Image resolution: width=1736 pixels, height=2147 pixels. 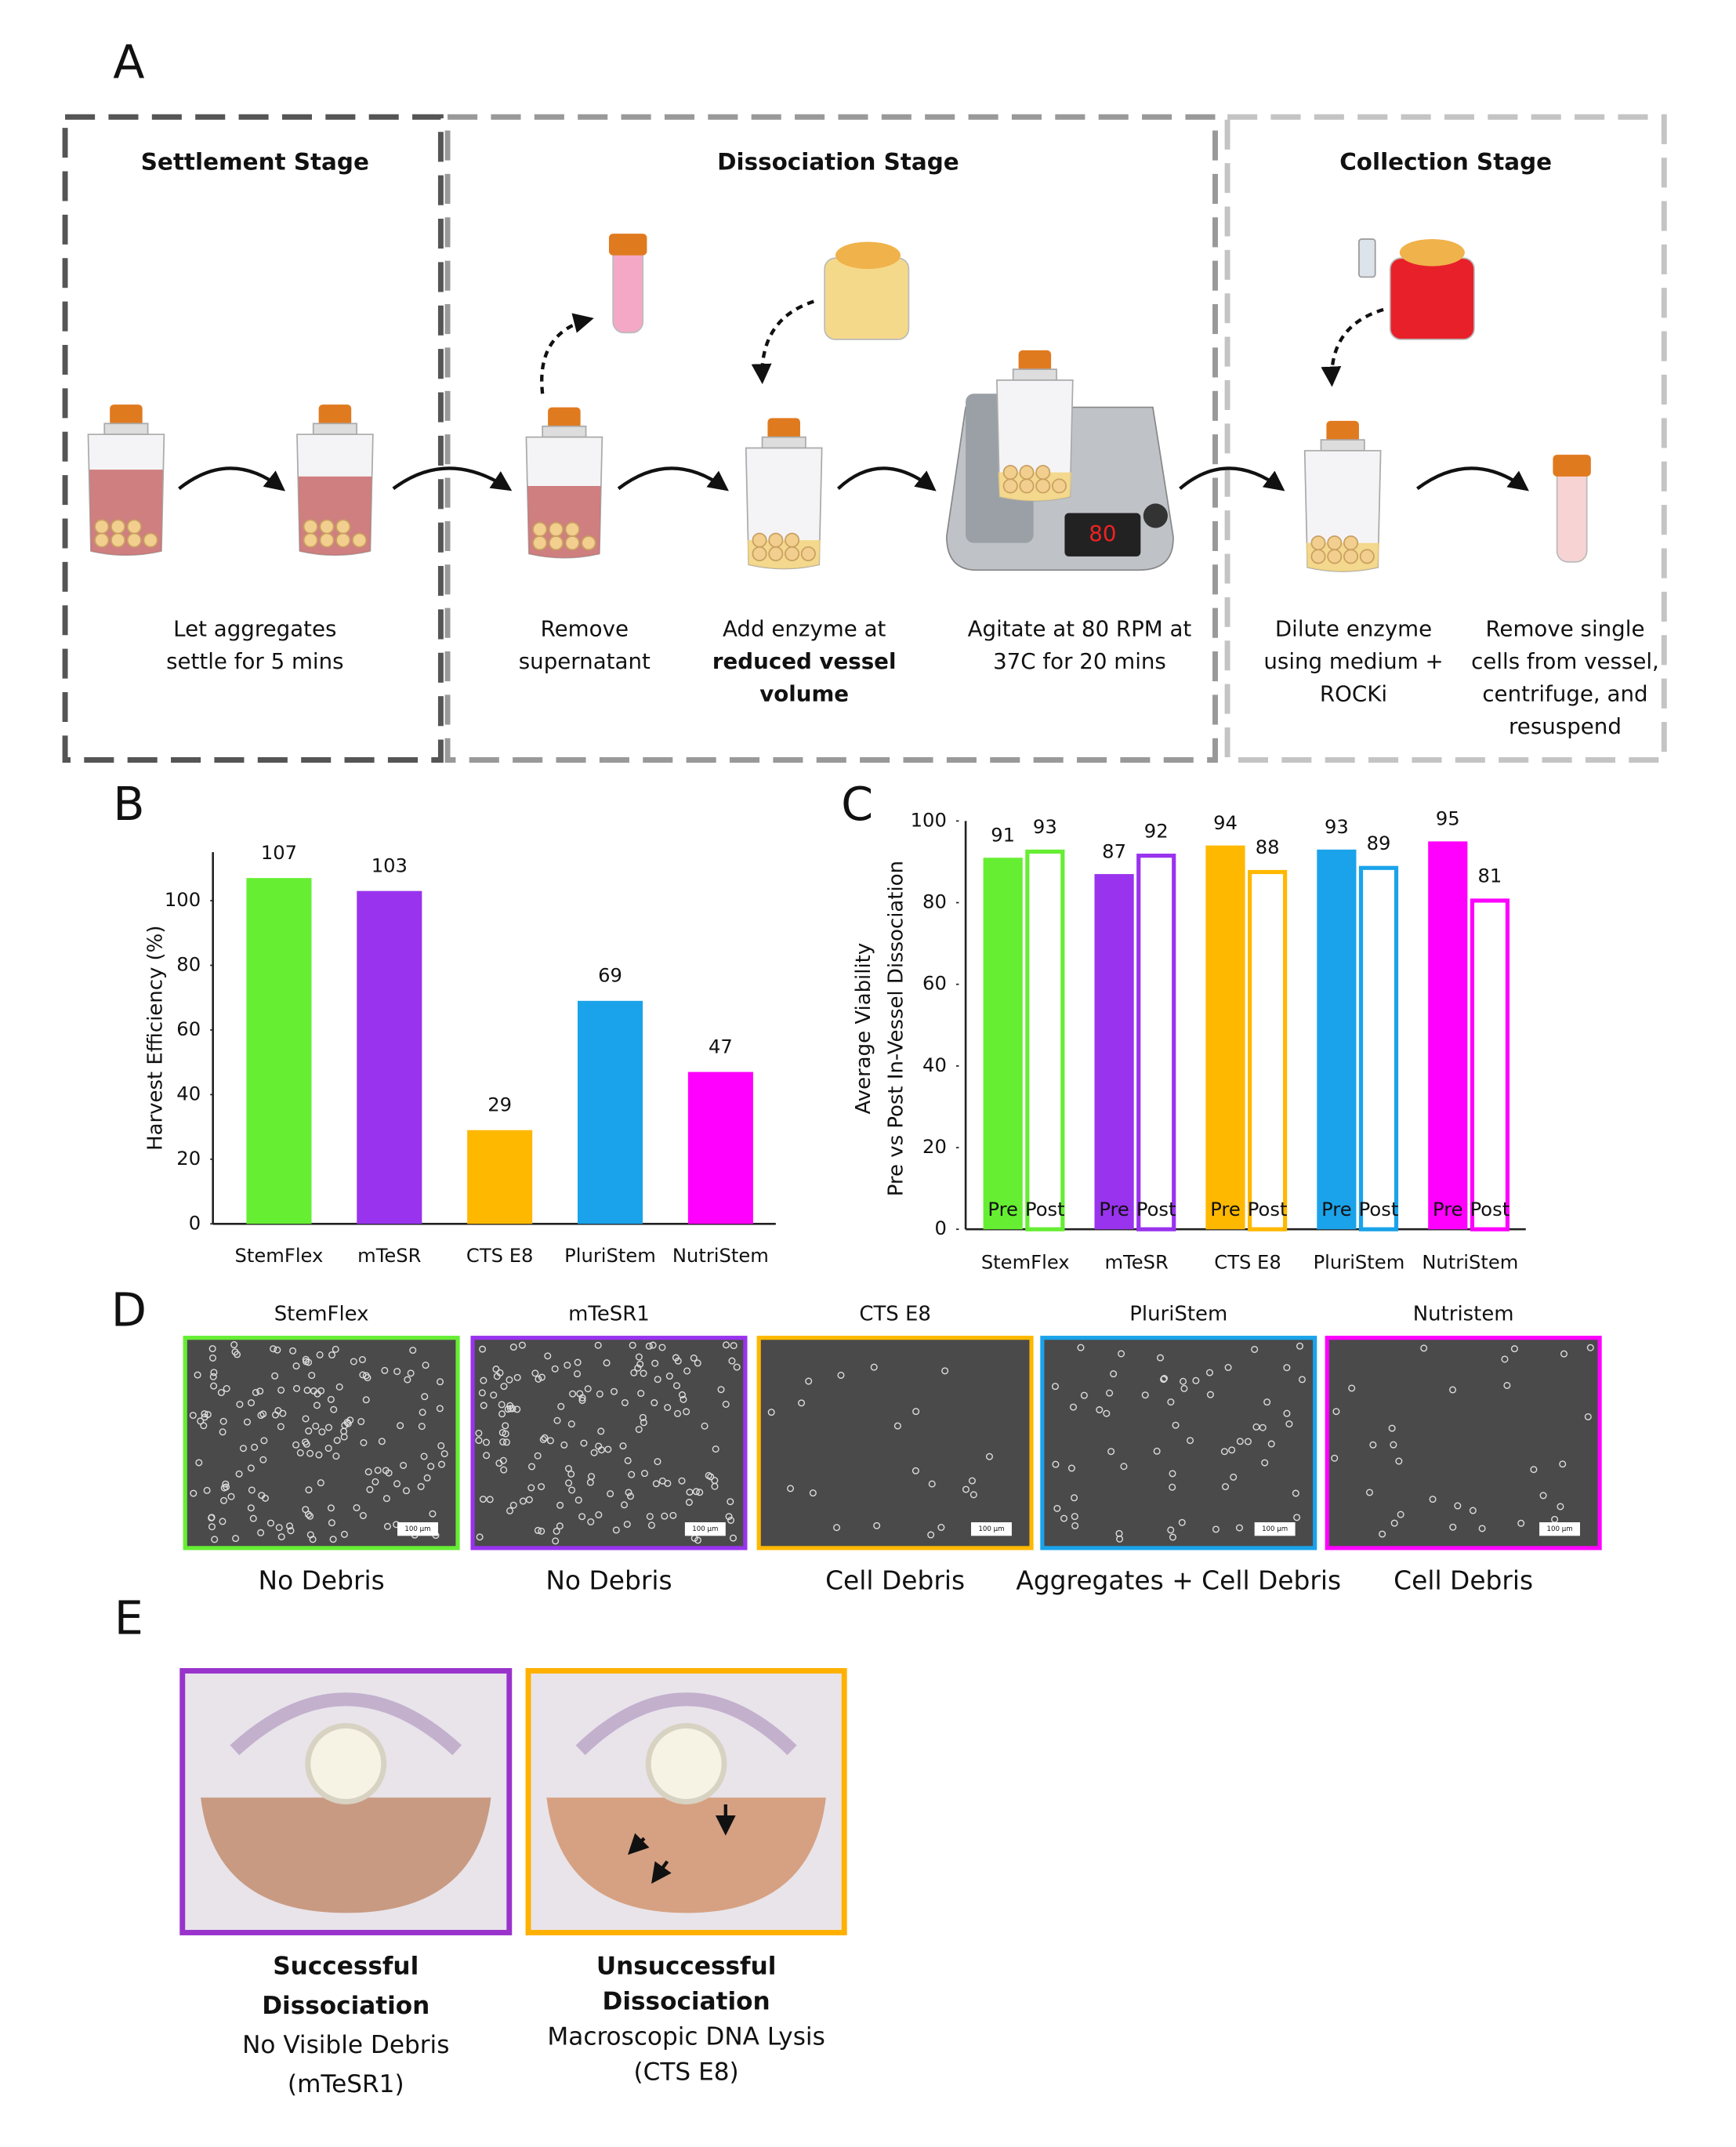 I want to click on step-text: Agitate at 80 RPM at, so click(x=1080, y=628).